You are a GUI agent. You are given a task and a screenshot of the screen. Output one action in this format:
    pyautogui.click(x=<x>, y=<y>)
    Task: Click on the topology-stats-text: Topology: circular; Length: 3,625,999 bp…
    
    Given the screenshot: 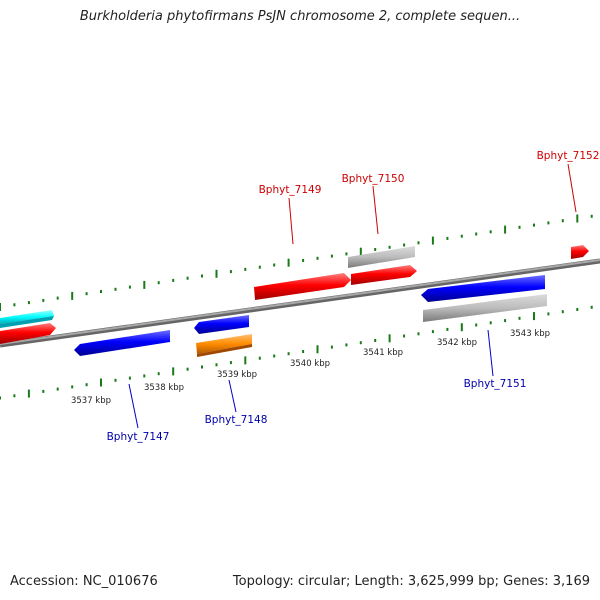 What is the action you would take?
    pyautogui.click(x=411, y=581)
    